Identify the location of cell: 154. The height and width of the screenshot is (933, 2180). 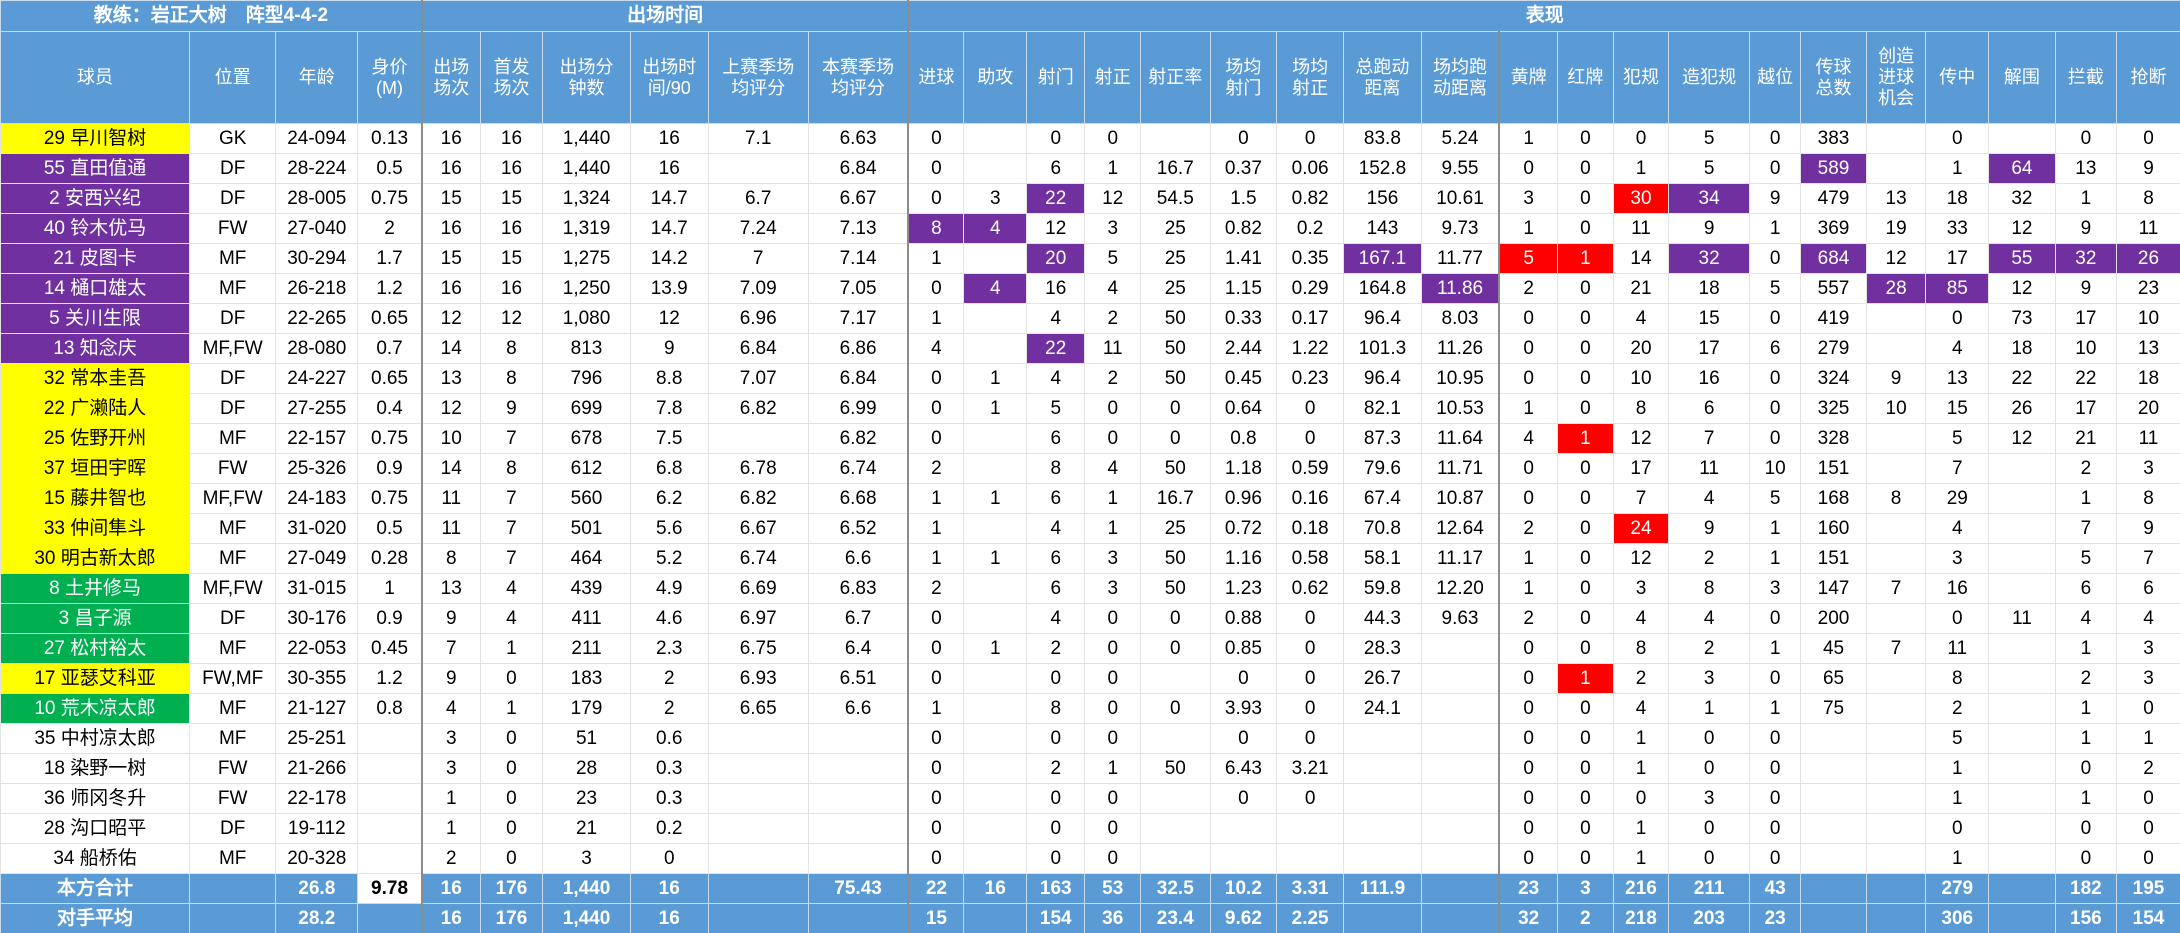
(2147, 918).